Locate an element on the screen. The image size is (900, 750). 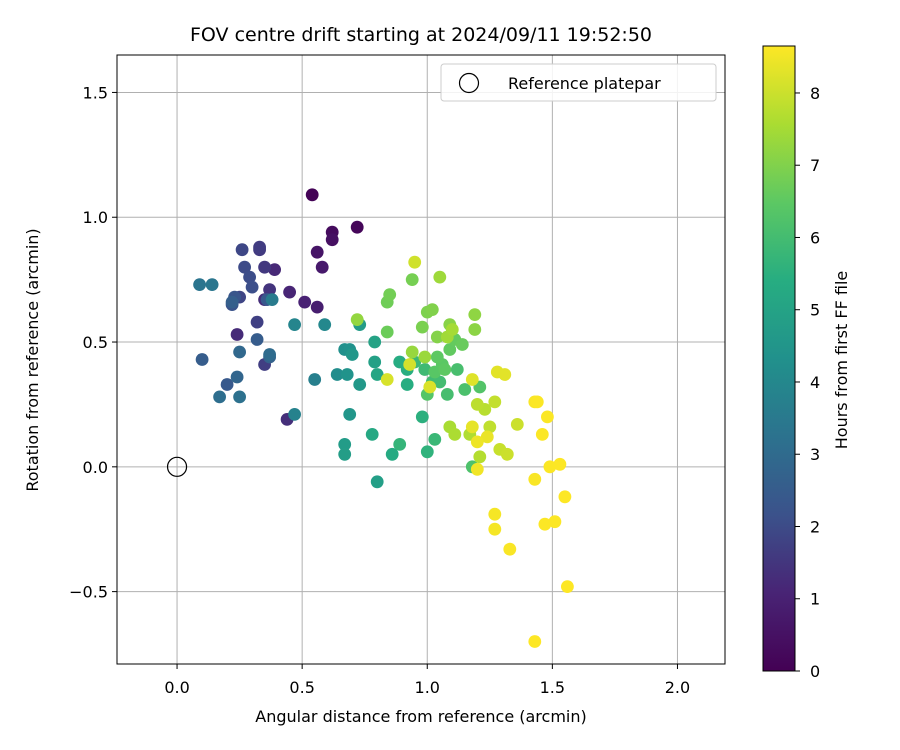
y-tick-label: 1.0 is located at coordinates (95, 217).